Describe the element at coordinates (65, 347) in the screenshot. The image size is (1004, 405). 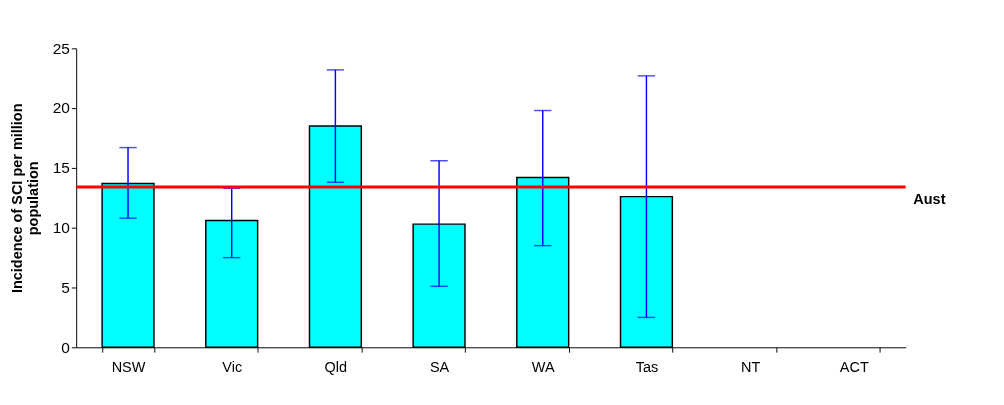
I see `y-tick-label: 0` at that location.